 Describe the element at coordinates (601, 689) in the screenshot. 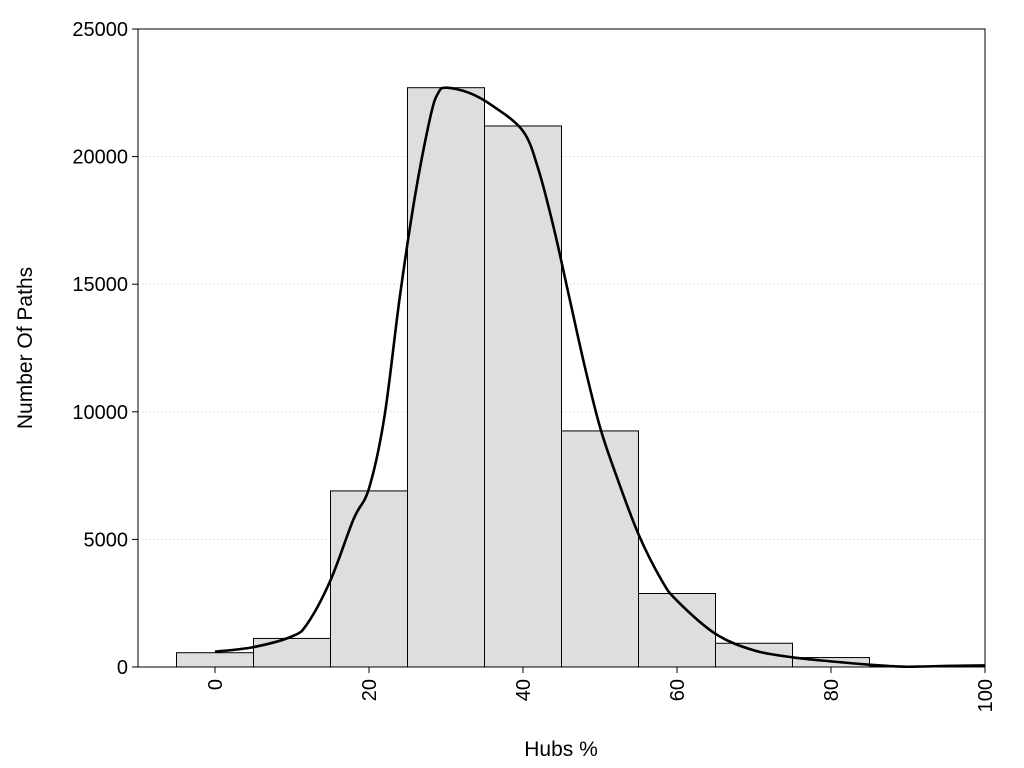

I see `x-axis-ticks: 0 20 40 60 80 100` at that location.